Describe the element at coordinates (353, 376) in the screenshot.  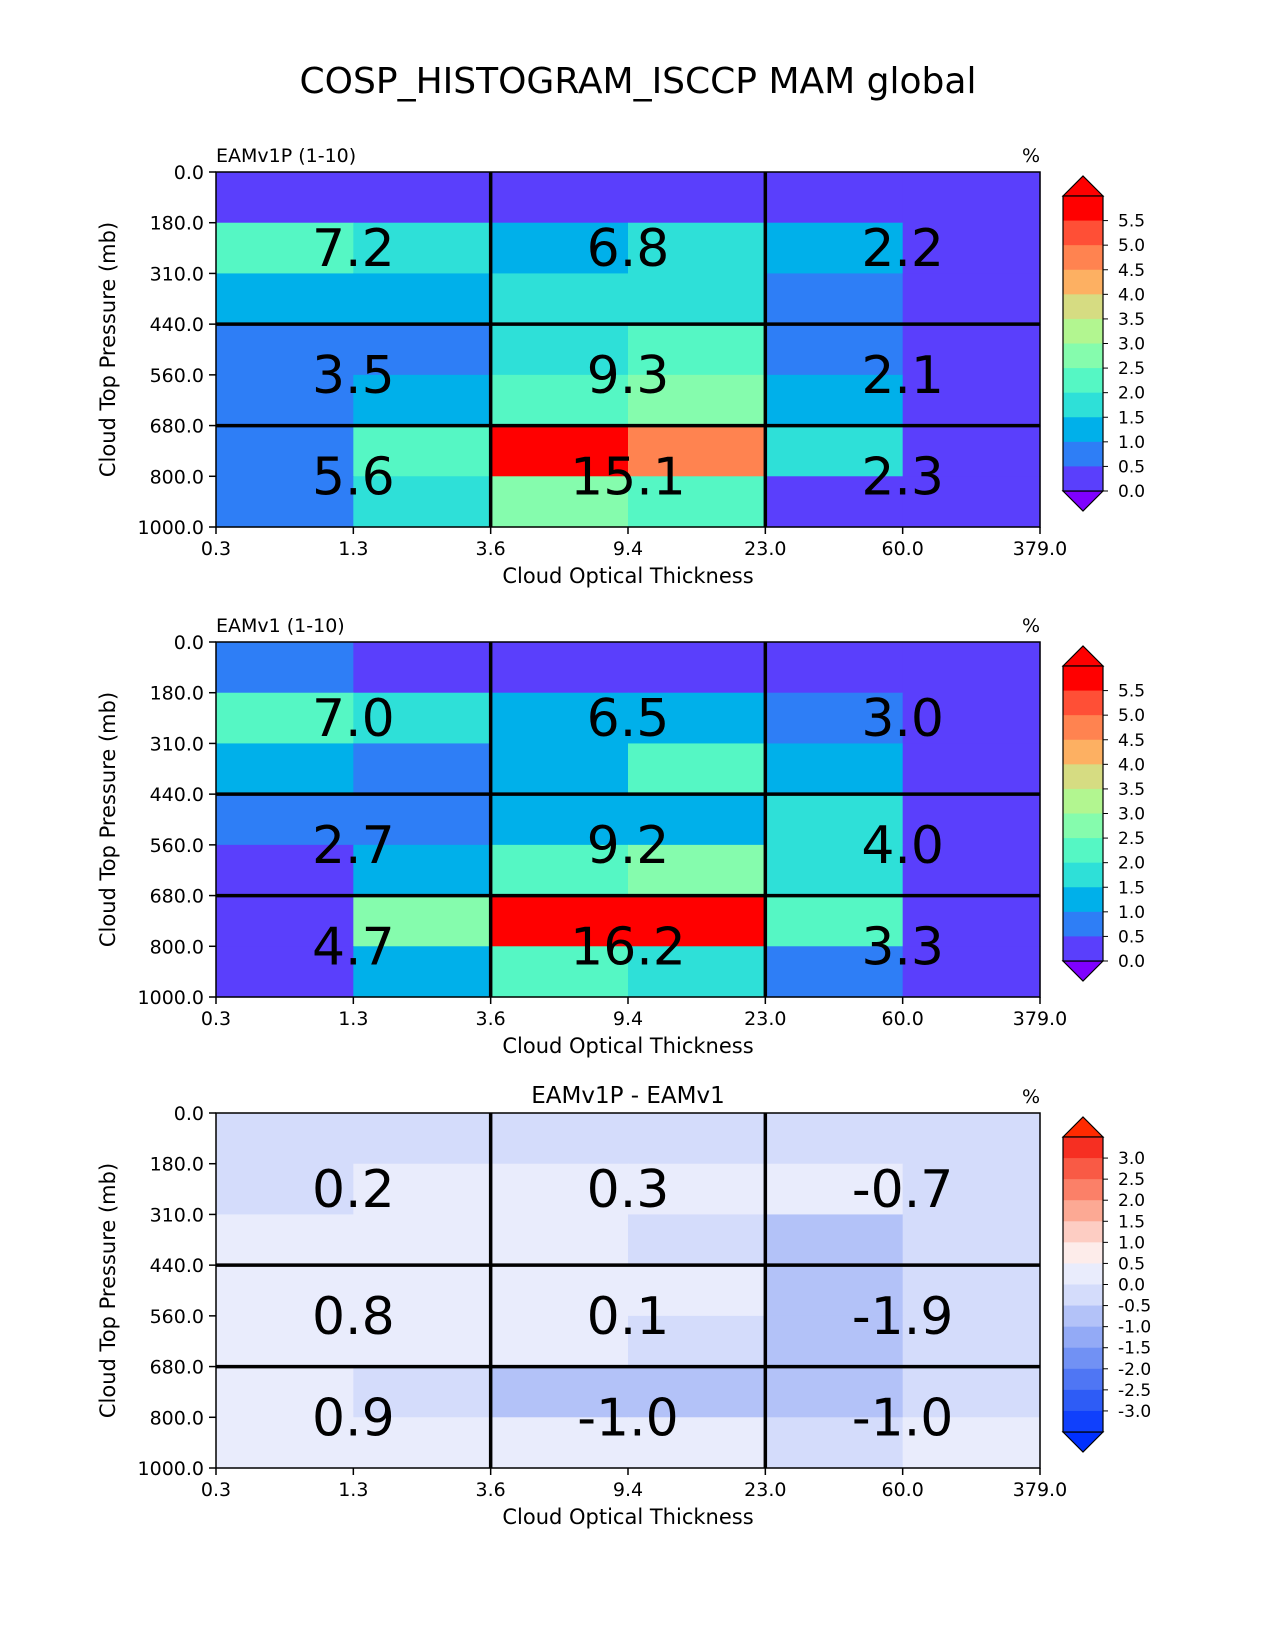
I see `cell-annotation: 3.5` at that location.